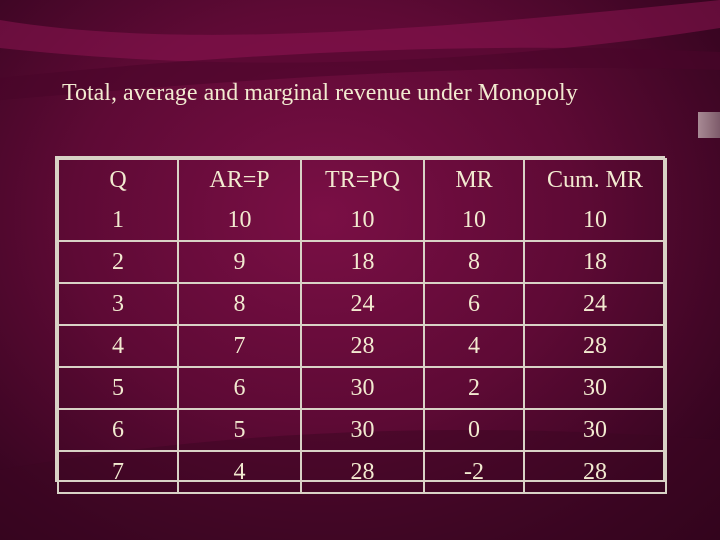 This screenshot has width=720, height=540. I want to click on table-header-row: Q AR=P TR=PQ MR Cum. MR, so click(362, 179).